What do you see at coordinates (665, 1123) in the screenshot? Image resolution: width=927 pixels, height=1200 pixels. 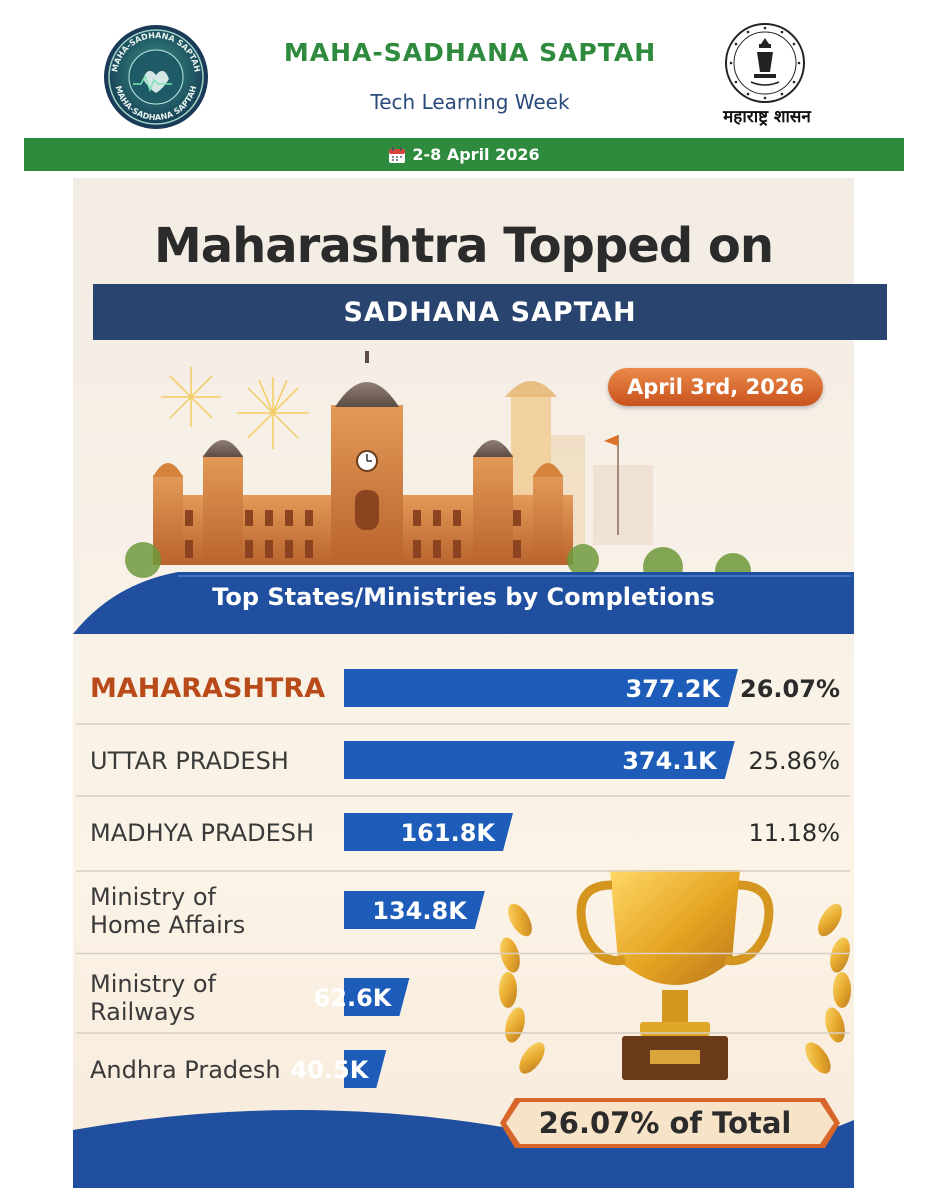 I see `total-badge-text: 26.07% of Total` at bounding box center [665, 1123].